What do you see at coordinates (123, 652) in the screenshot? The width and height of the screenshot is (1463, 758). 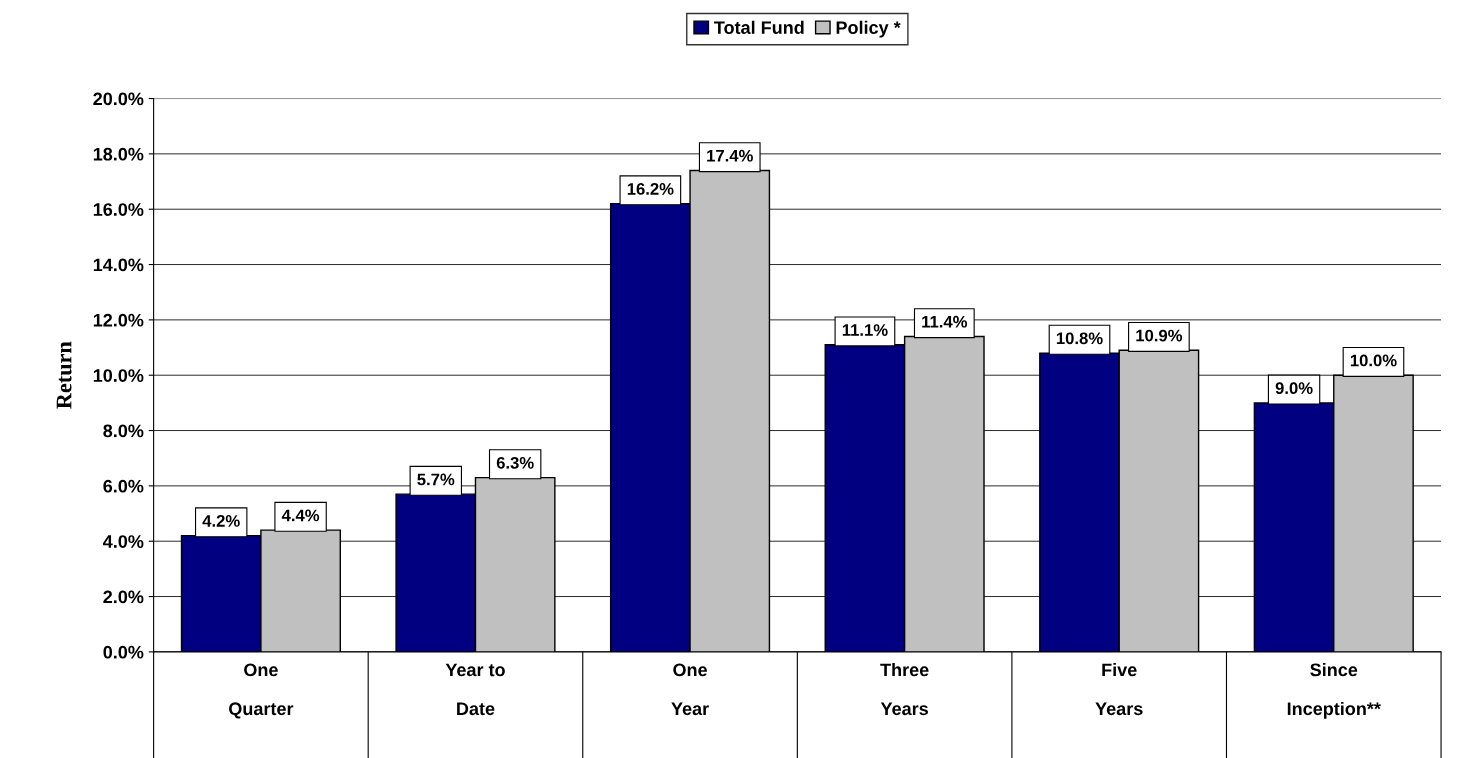 I see `y-tick-label: 0.0%` at bounding box center [123, 652].